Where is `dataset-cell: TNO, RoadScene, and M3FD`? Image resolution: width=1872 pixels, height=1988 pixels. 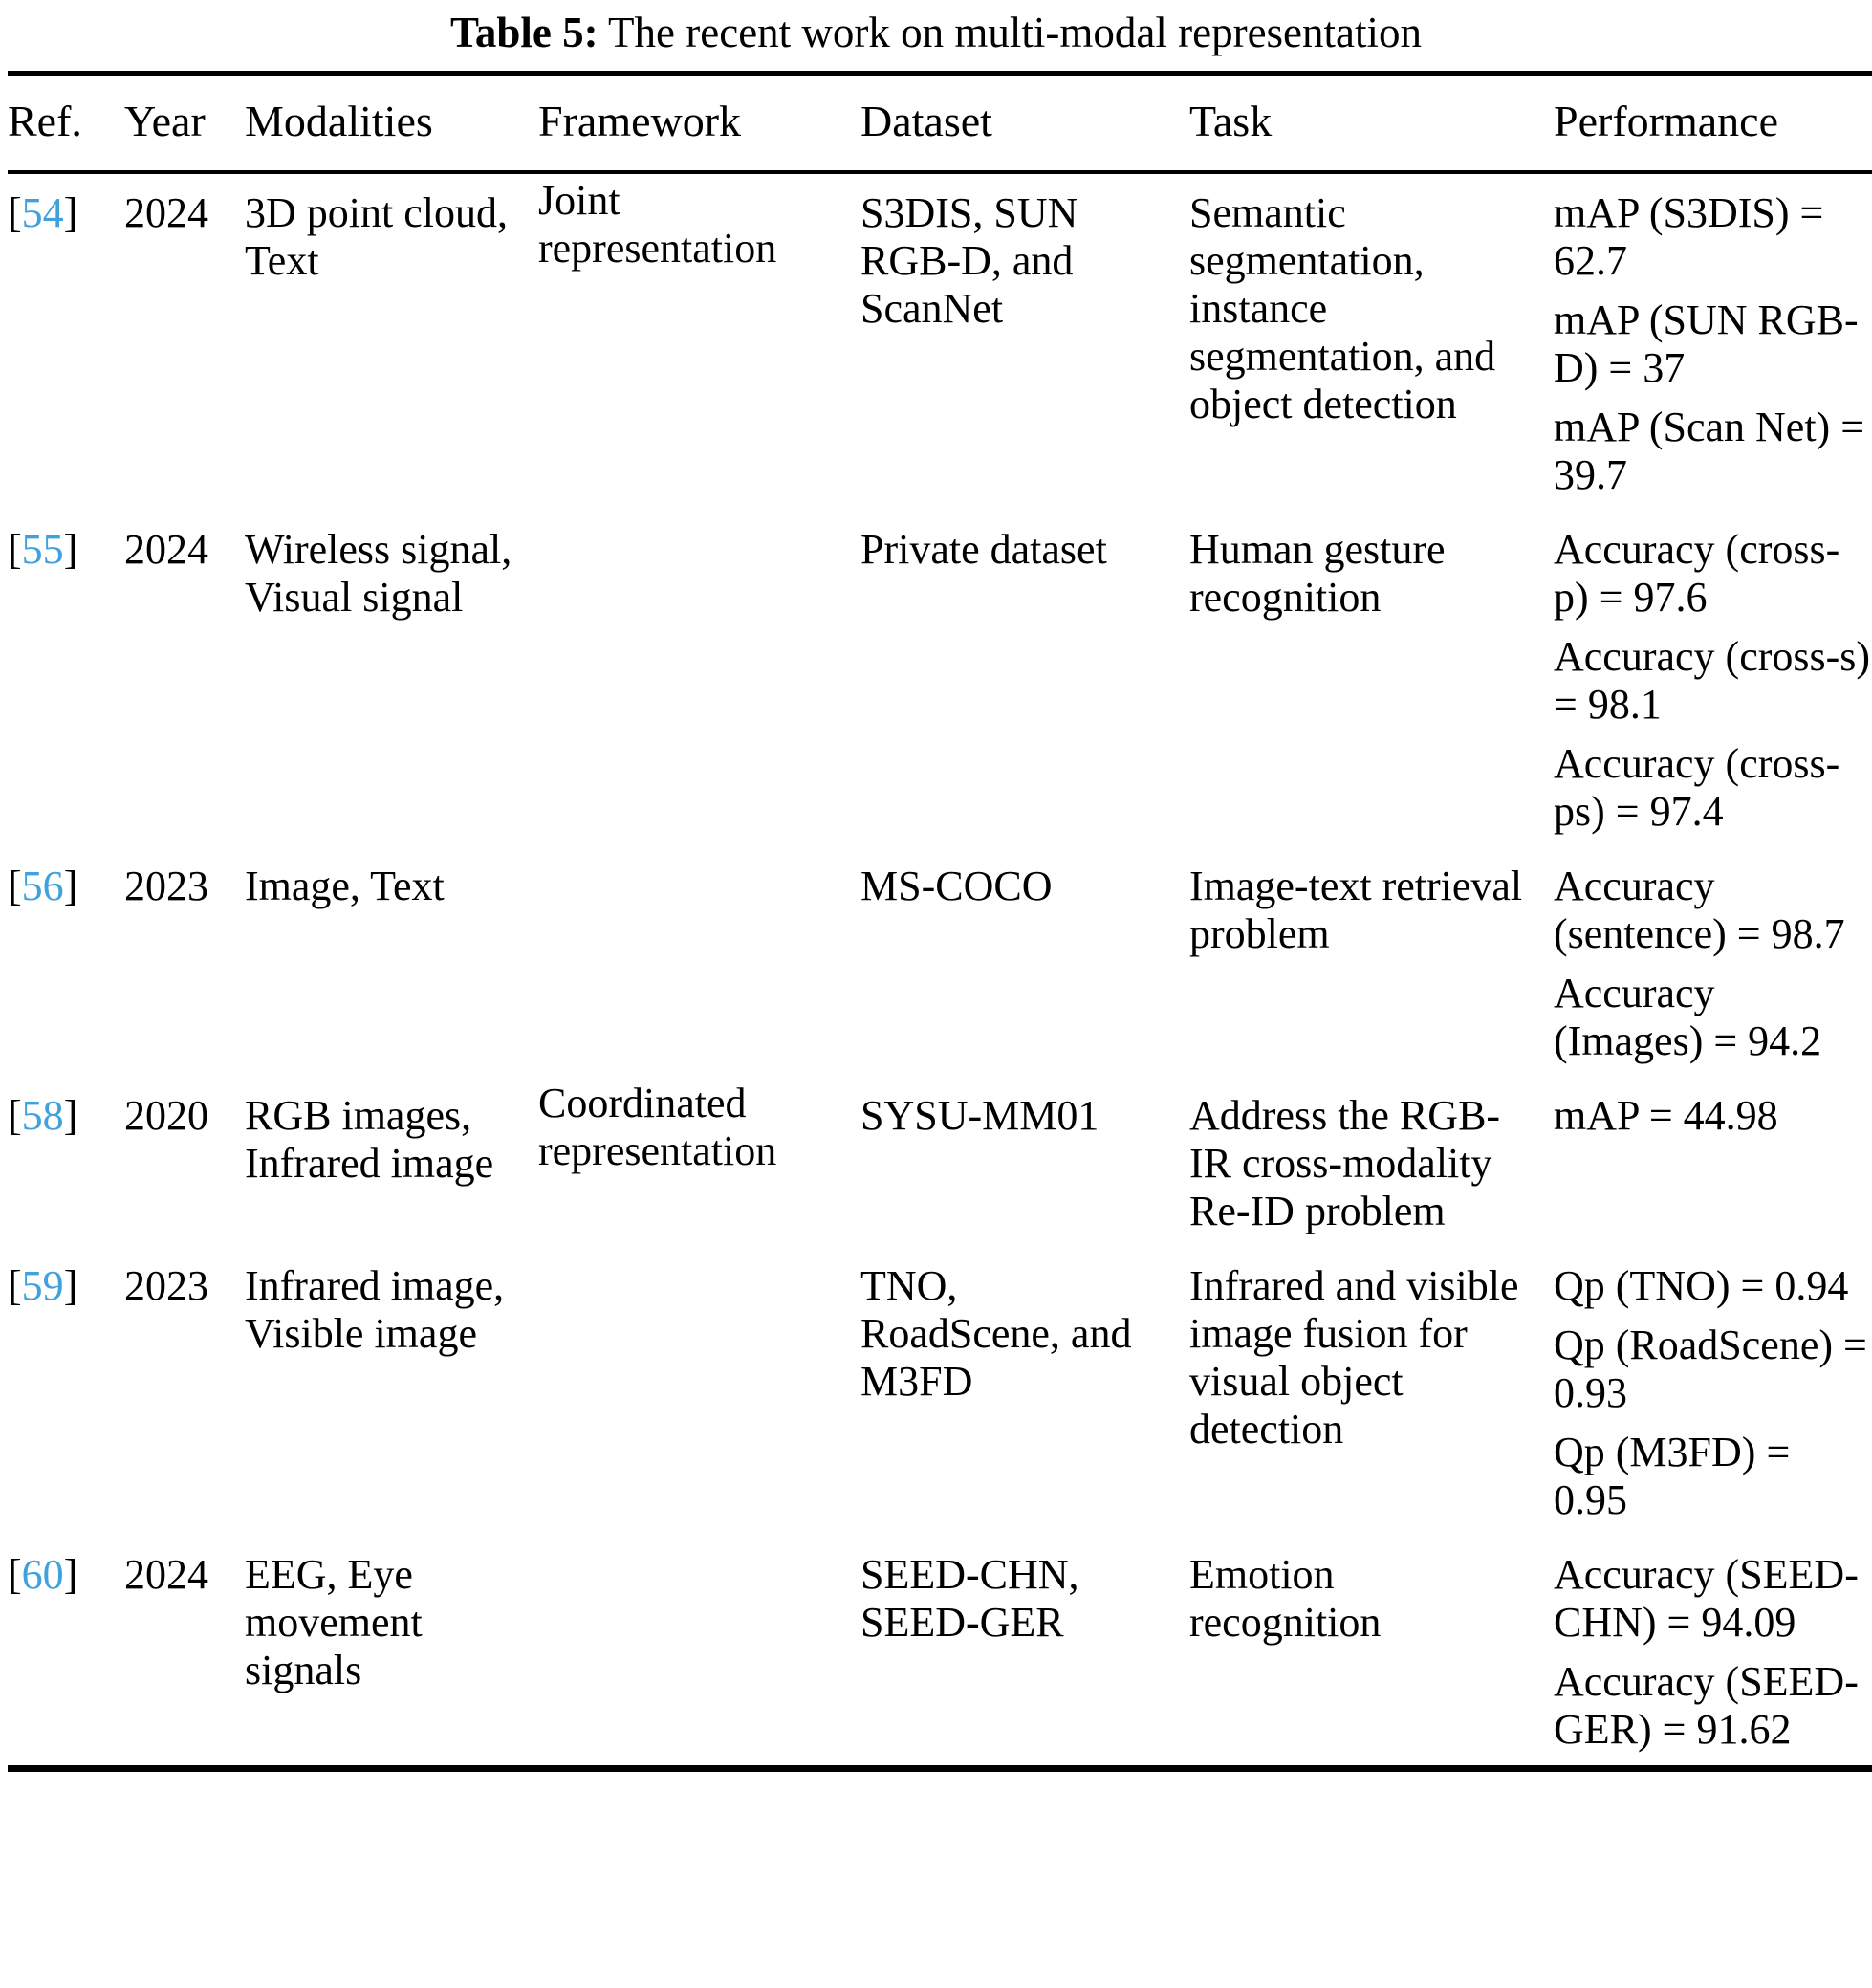
dataset-cell: TNO, RoadScene, and M3FD is located at coordinates (996, 1333).